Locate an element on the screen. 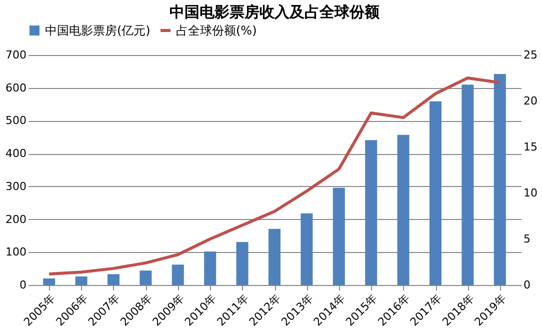 The image size is (542, 333). y2-tick-label: 5 is located at coordinates (527, 239).